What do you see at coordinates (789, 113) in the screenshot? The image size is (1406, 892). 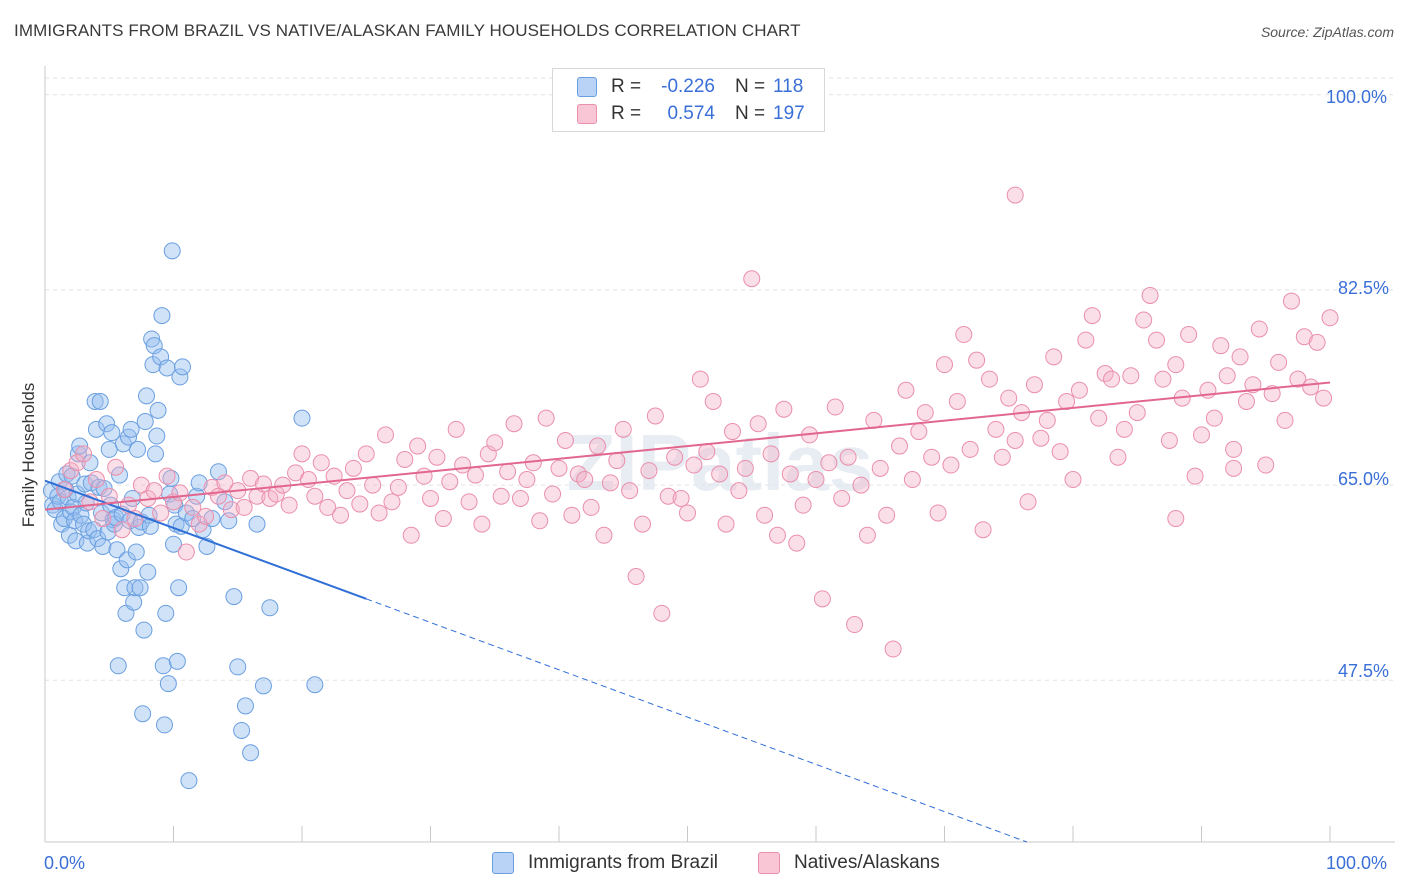 I see `legend-n-value: 197` at bounding box center [789, 113].